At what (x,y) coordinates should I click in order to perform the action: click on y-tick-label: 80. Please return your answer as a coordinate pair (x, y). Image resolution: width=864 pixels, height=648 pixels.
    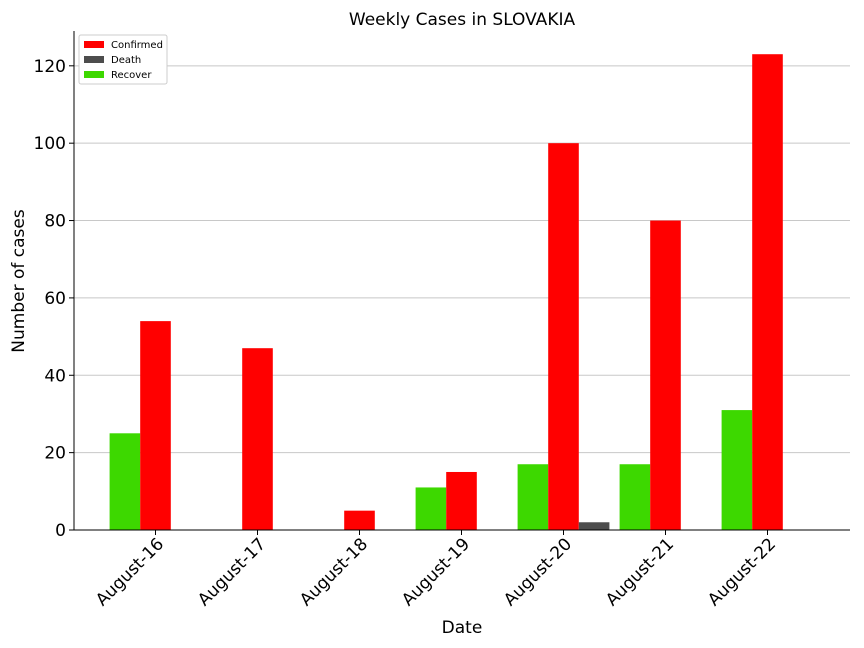
    Looking at the image, I should click on (55, 222).